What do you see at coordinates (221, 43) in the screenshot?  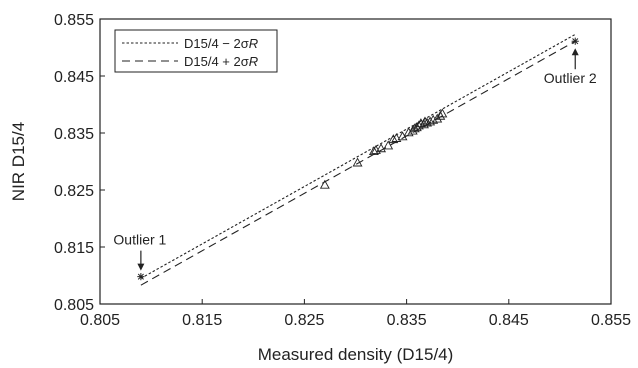 I see `legend-label: D15/4 − 2σR` at bounding box center [221, 43].